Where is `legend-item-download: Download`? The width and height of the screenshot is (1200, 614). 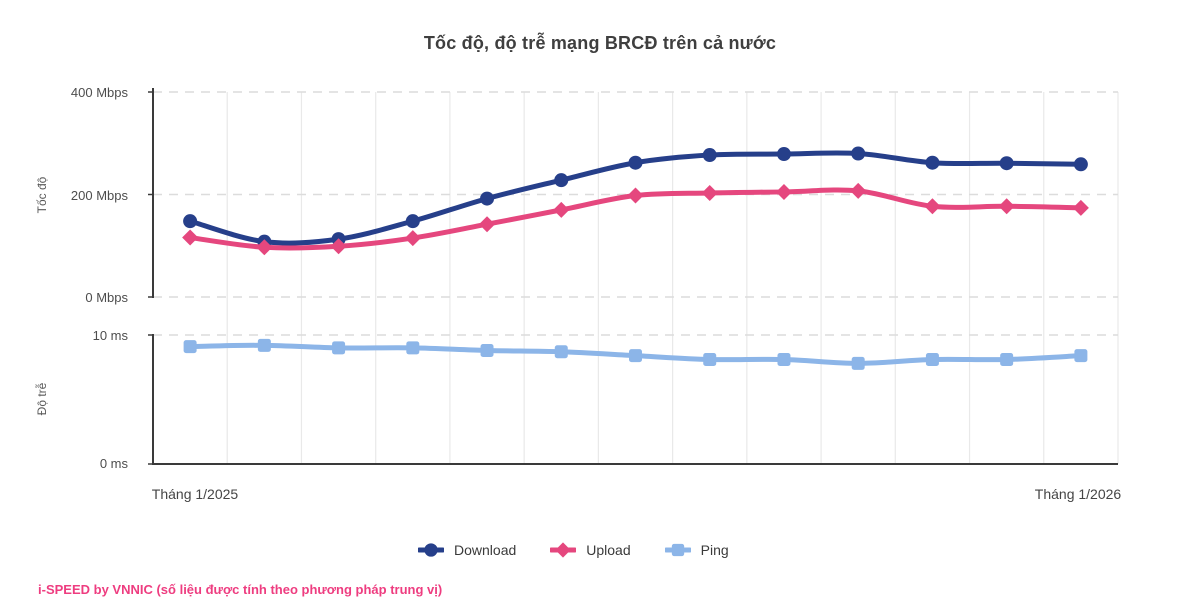
legend-item-download: Download is located at coordinates (467, 550).